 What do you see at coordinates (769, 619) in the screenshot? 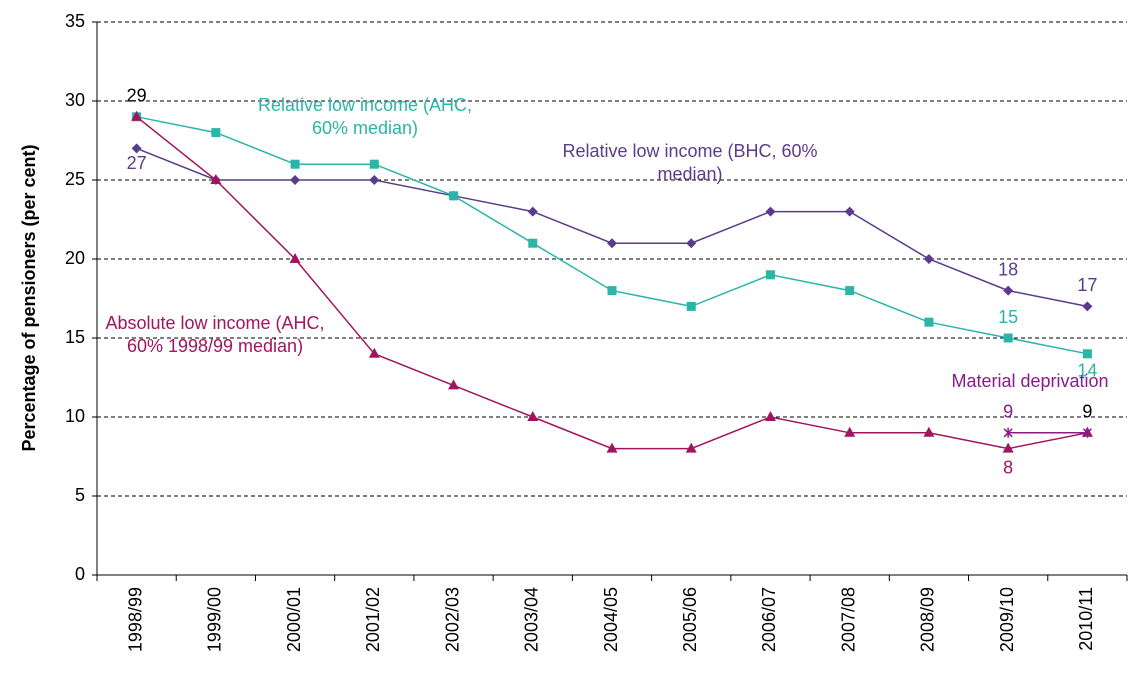
I see `x-tick-label: 2006/07` at bounding box center [769, 619].